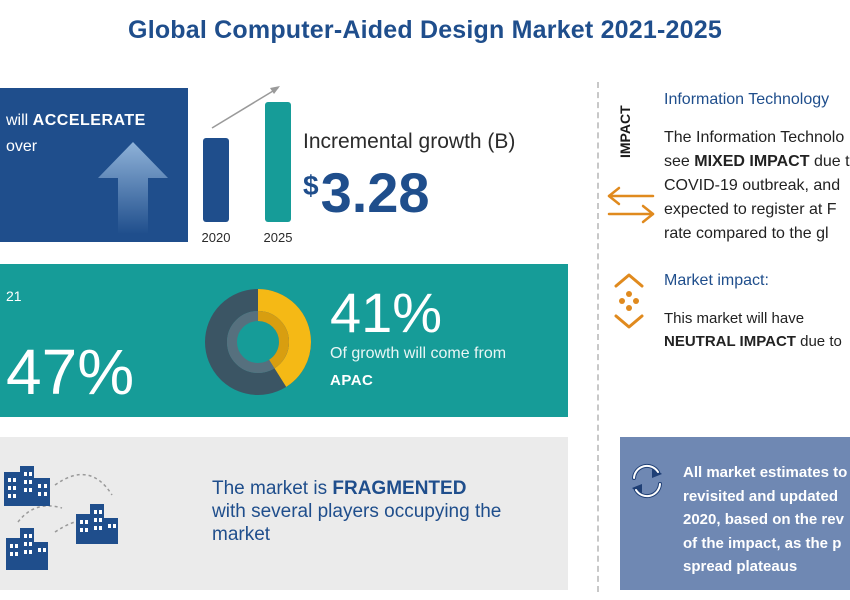 The width and height of the screenshot is (850, 600). What do you see at coordinates (625, 131) in the screenshot?
I see `impact-label-text: IMPACT` at bounding box center [625, 131].